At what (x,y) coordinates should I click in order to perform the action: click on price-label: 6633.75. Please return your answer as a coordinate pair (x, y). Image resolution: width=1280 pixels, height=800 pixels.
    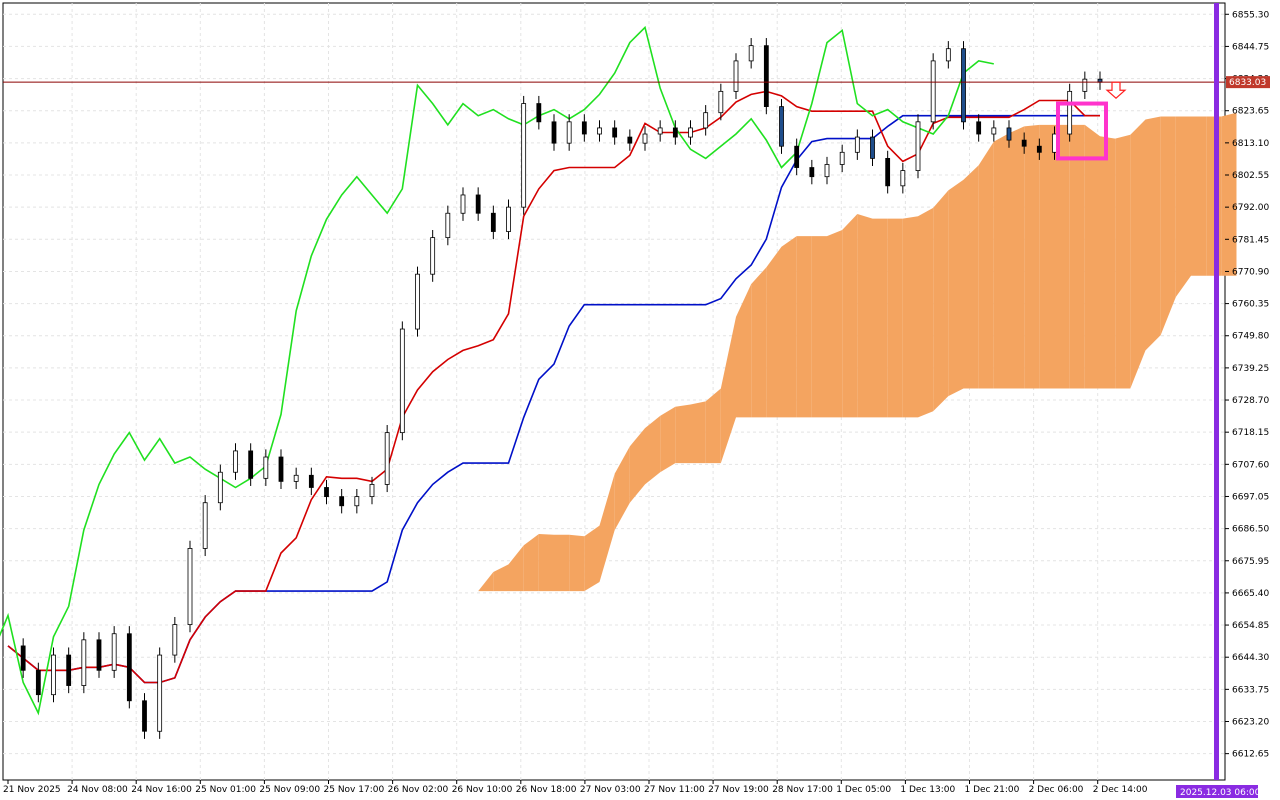
    Looking at the image, I should click on (1250, 690).